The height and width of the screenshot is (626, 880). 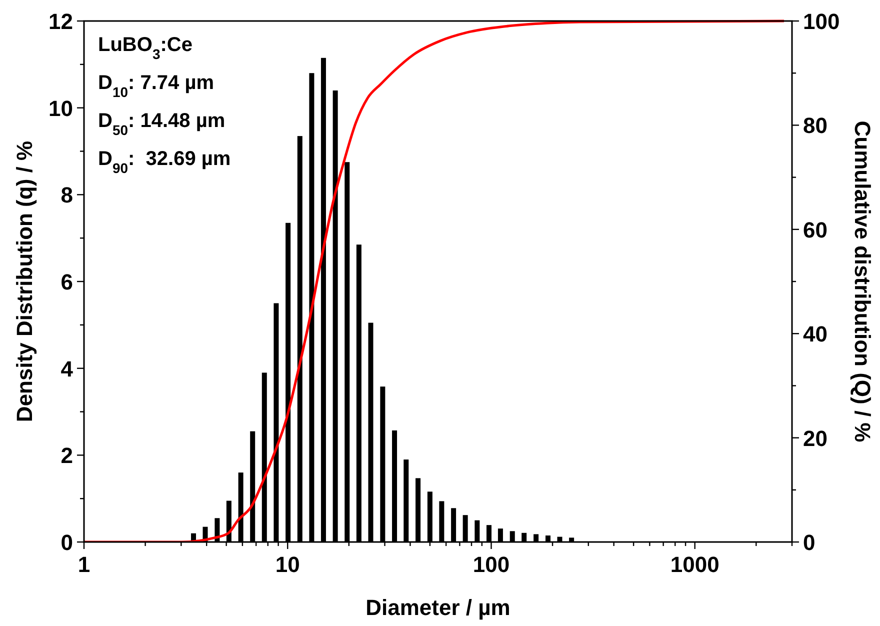 What do you see at coordinates (66, 542) in the screenshot?
I see `y-tick-label: 0` at bounding box center [66, 542].